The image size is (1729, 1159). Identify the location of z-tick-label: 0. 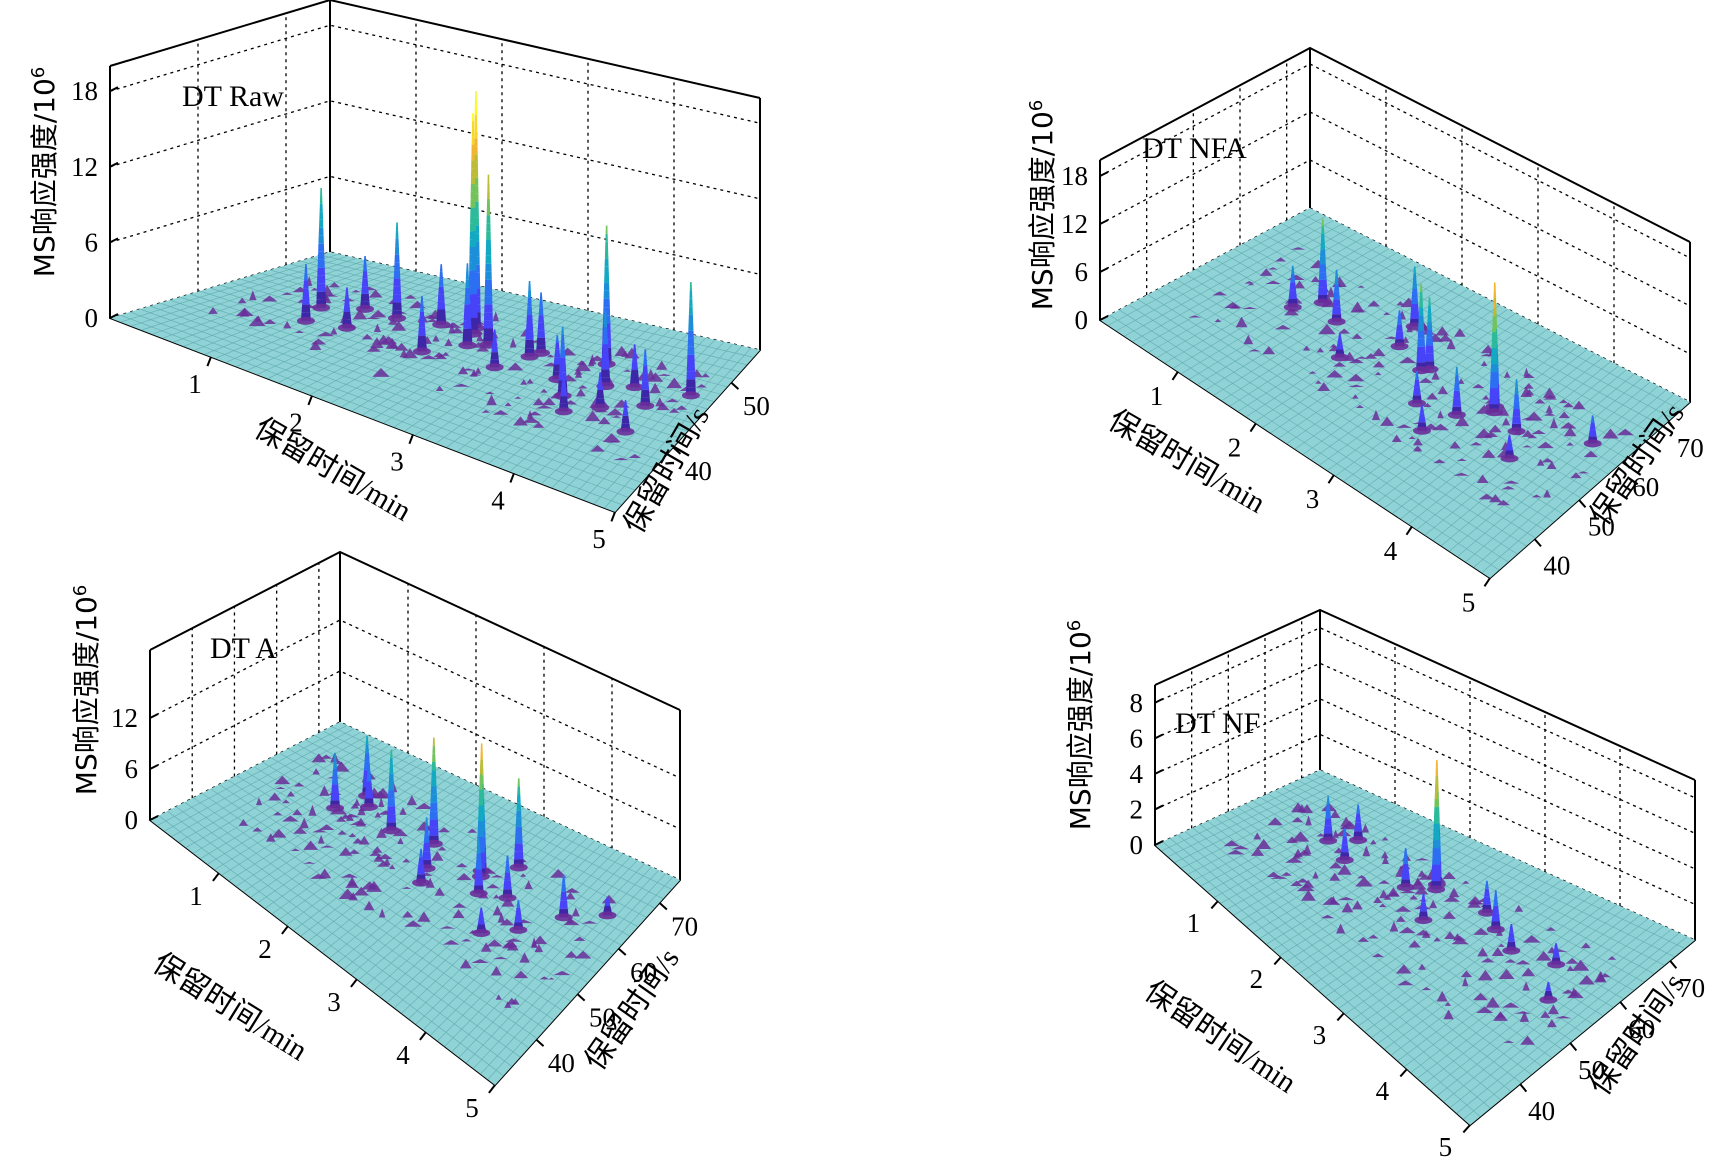
(132, 820).